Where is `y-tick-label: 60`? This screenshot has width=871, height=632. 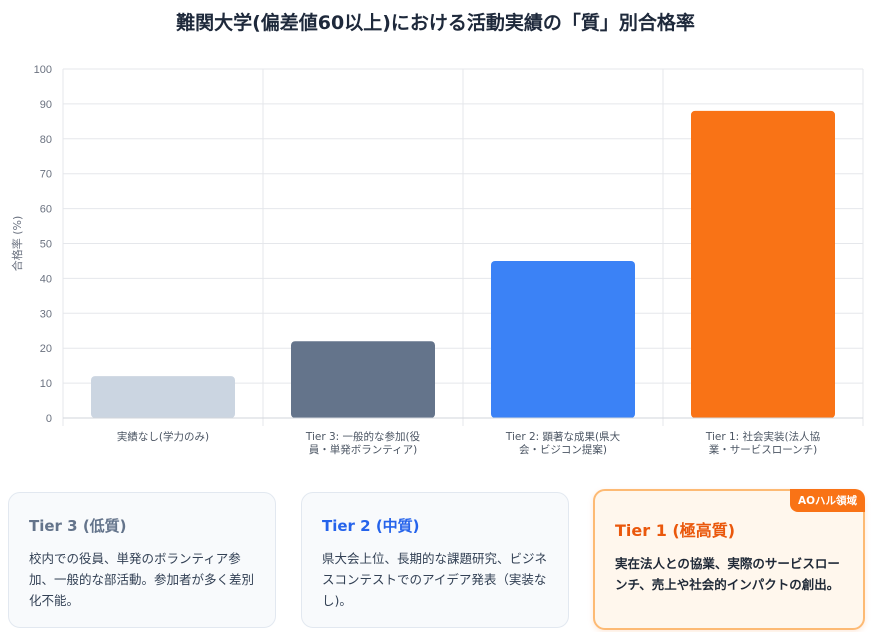
y-tick-label: 60 is located at coordinates (46, 210).